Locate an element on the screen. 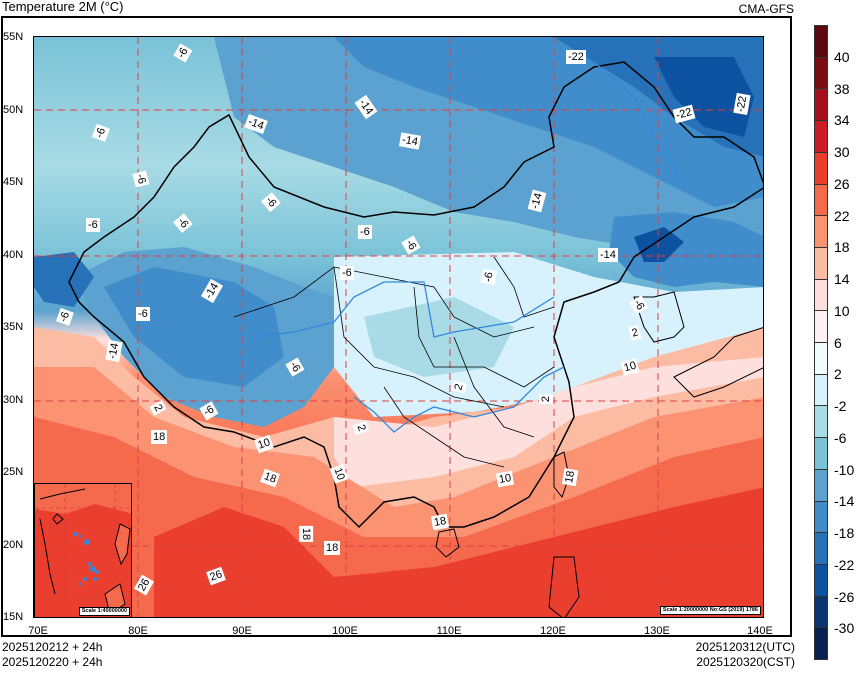  colorbar-tick-label: -2 is located at coordinates (840, 406).